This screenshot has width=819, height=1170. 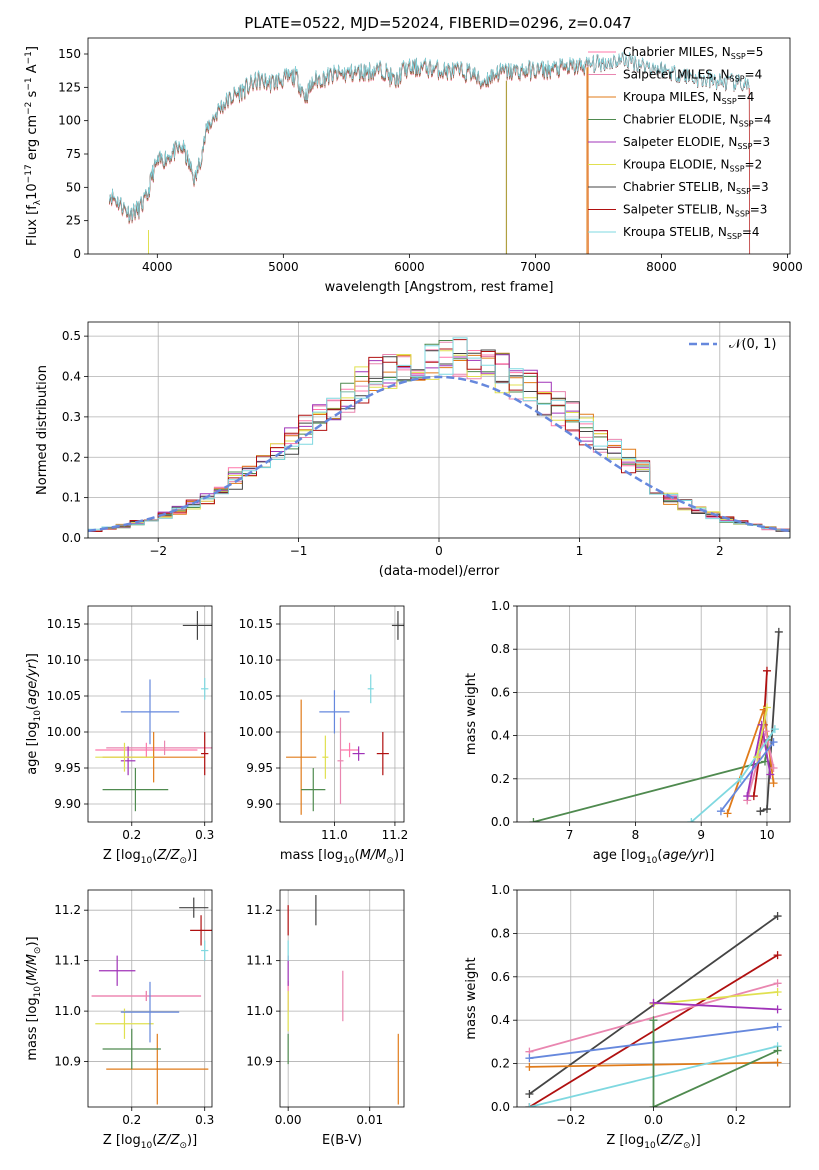 I want to click on y-axis-label: Normed distribution, so click(x=42, y=430).